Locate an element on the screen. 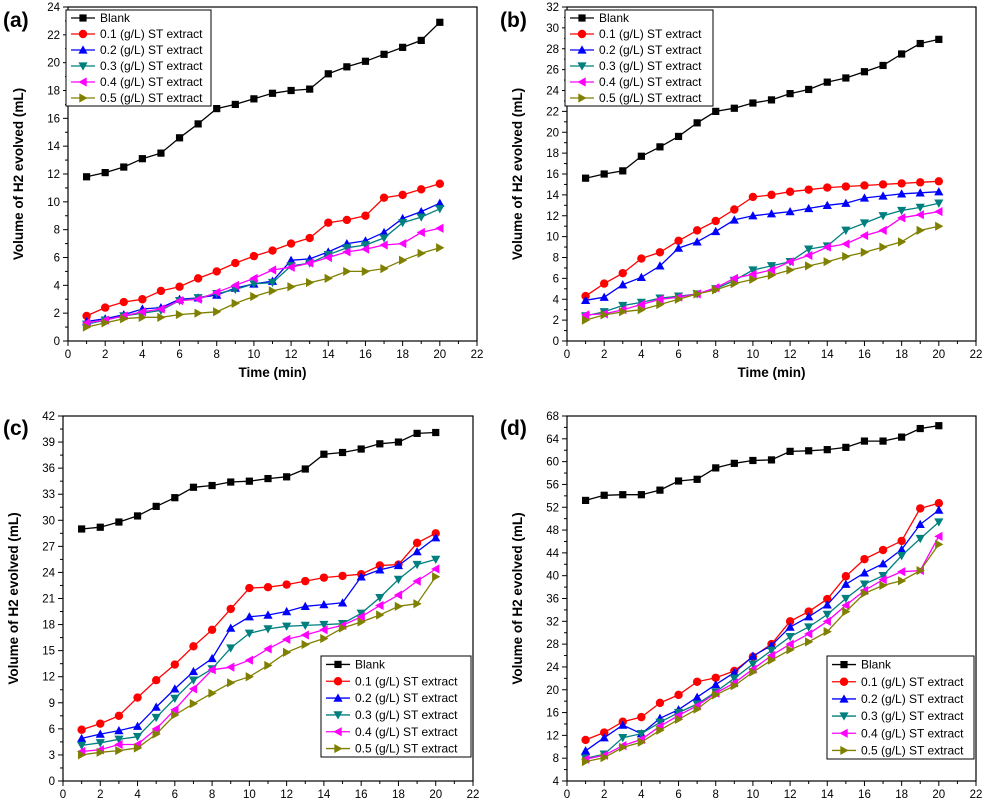 This screenshot has width=983, height=802. x-tick-label: 20 is located at coordinates (435, 795).